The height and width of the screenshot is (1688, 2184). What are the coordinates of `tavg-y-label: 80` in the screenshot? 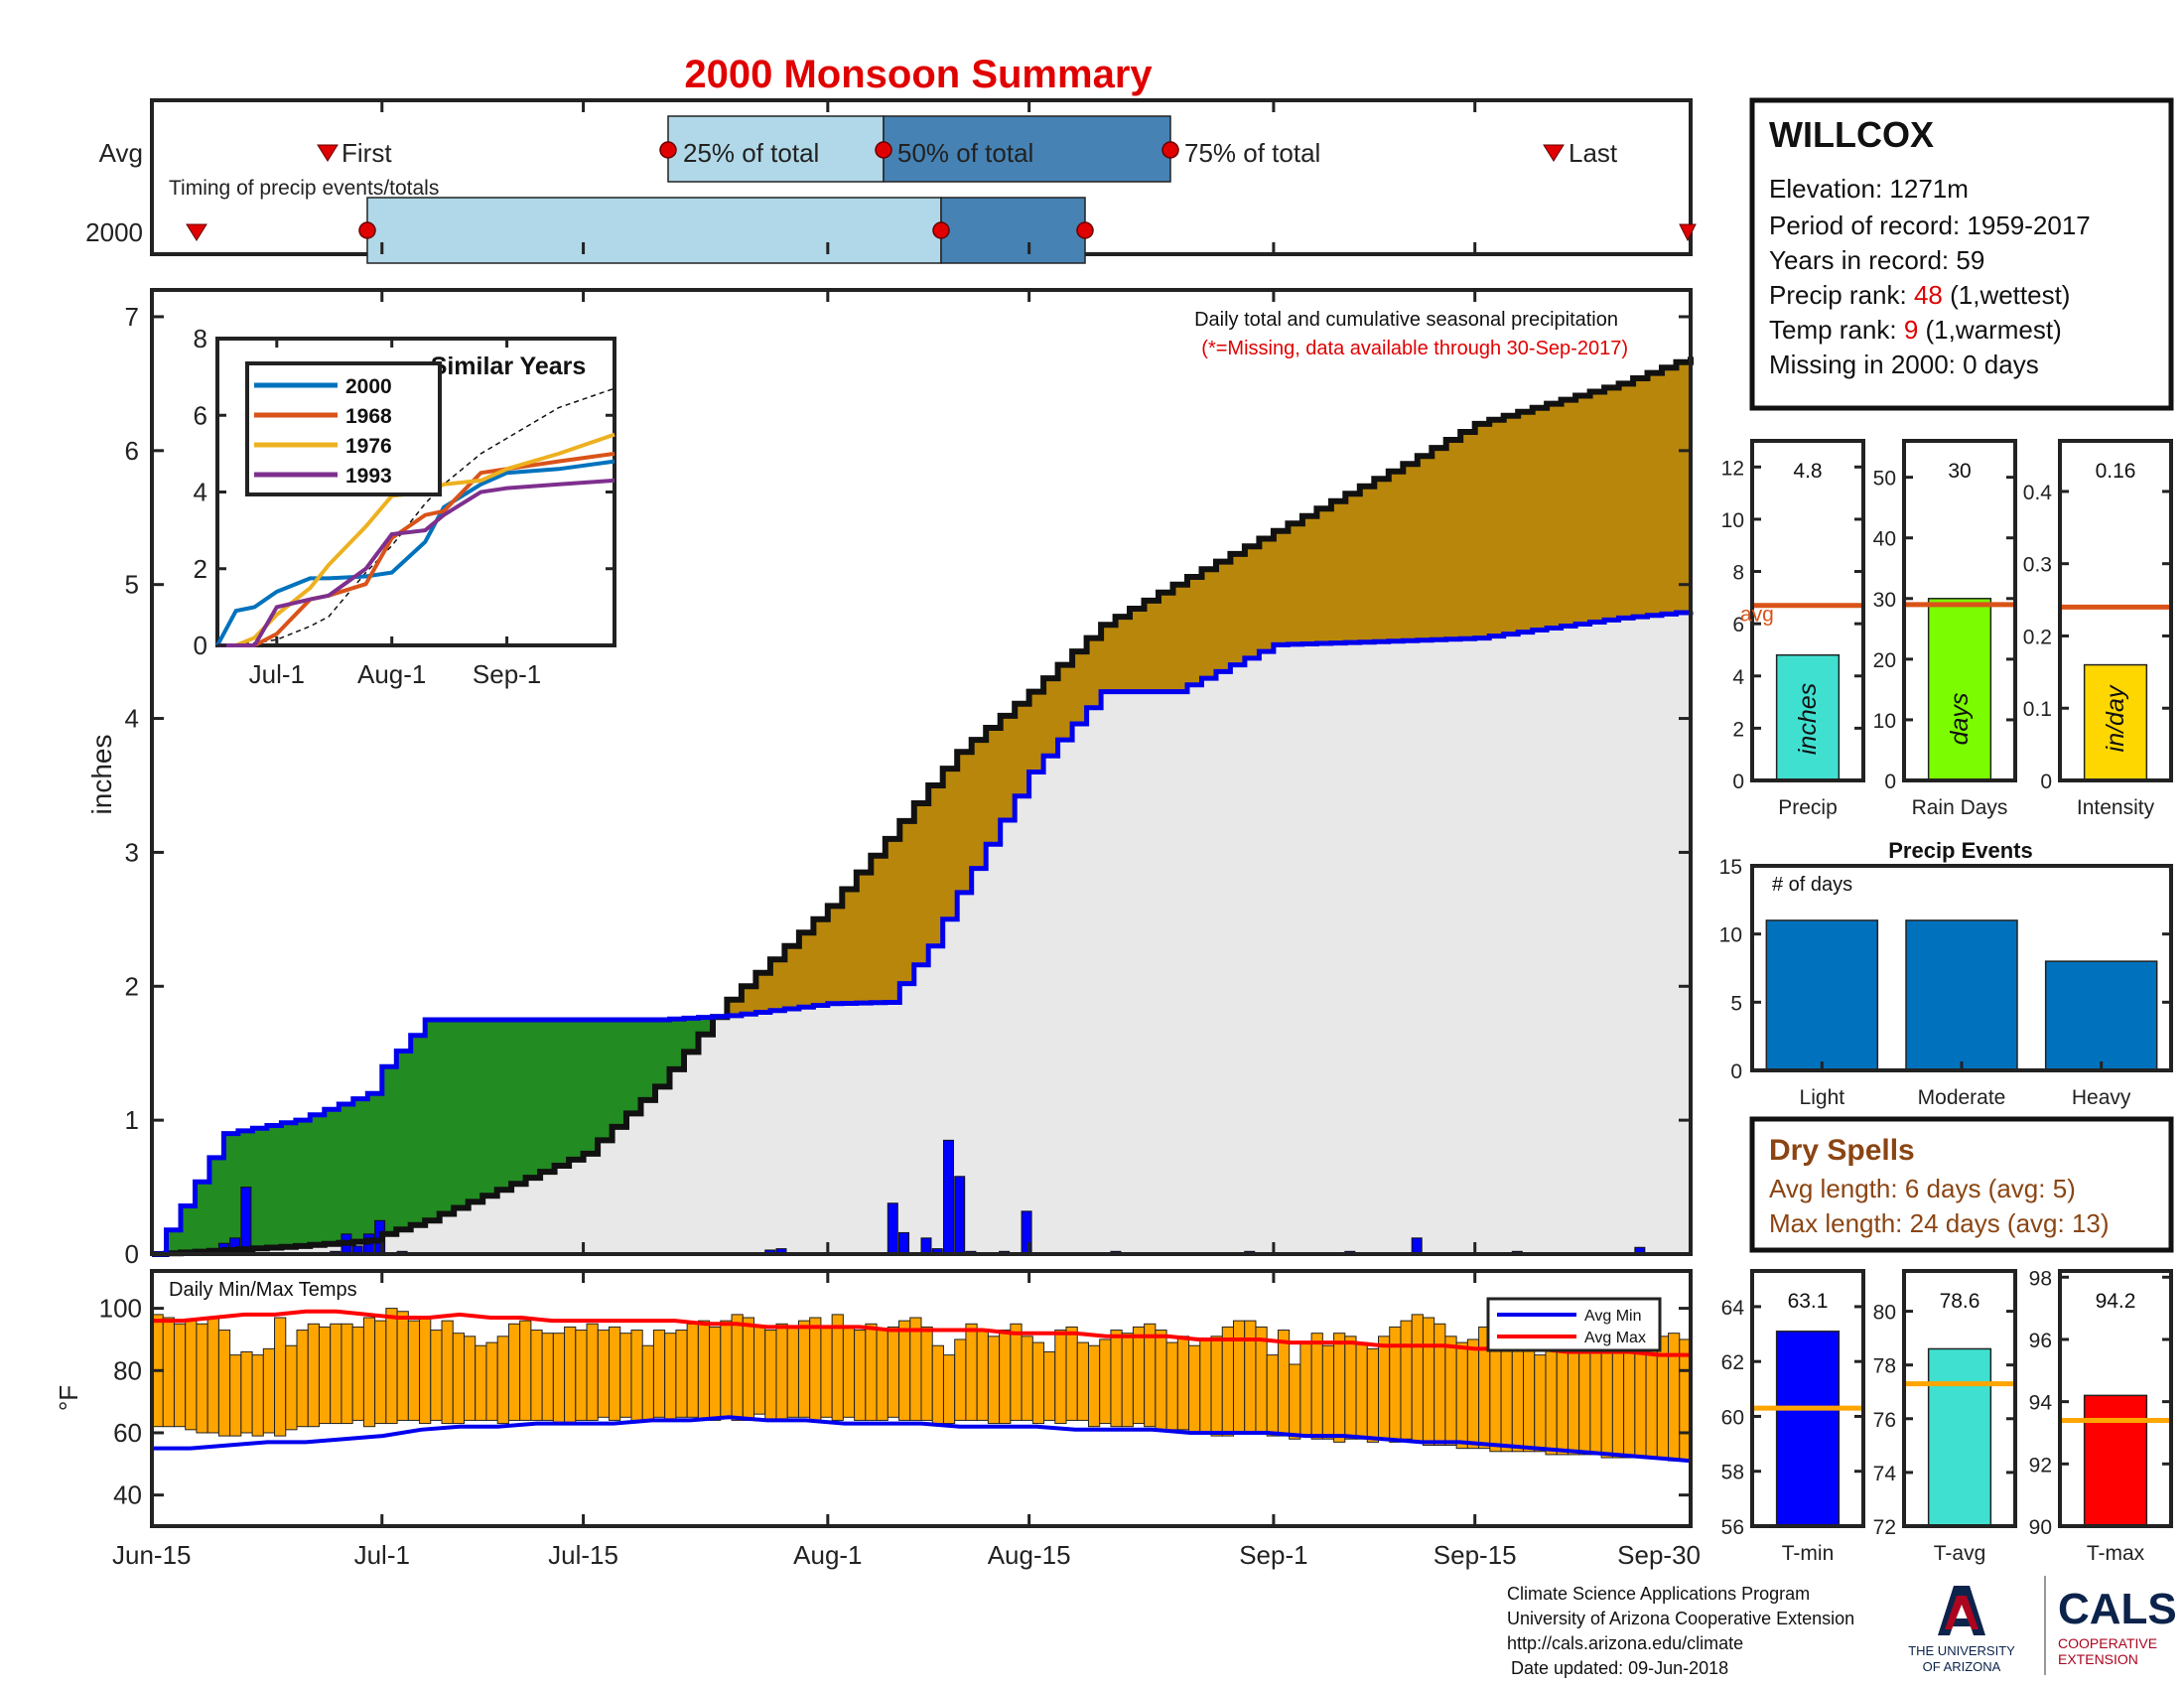 It's located at (1884, 1313).